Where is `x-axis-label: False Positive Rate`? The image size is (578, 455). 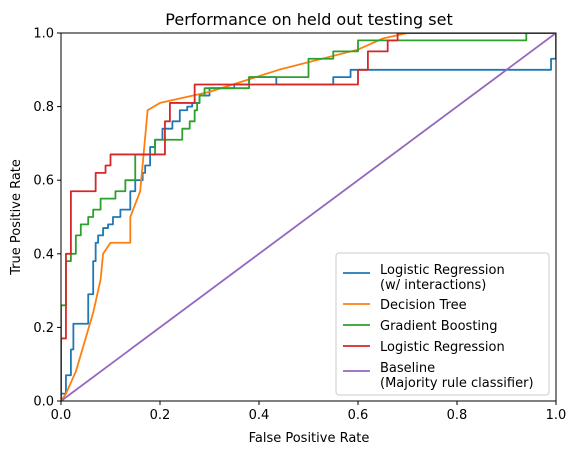
x-axis-label: False Positive Rate is located at coordinates (309, 438).